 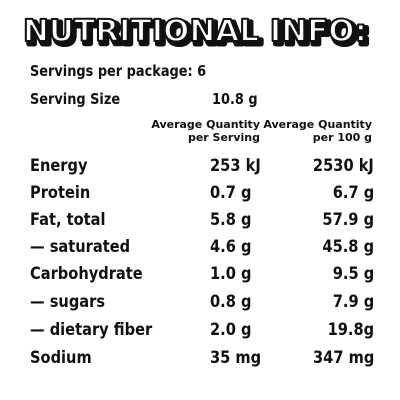 I want to click on servings-per-package: Servings per package: 6, so click(x=118, y=71).